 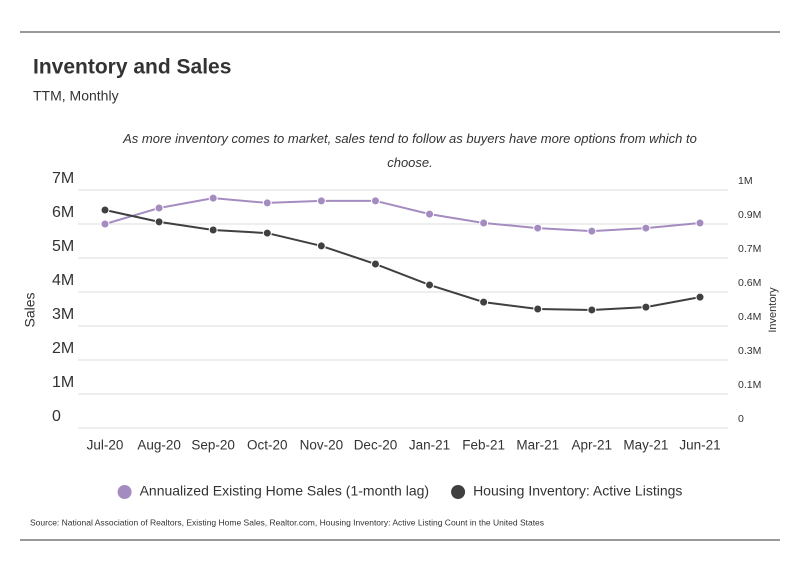 I want to click on y2-tick-label: 1M, so click(x=745, y=181).